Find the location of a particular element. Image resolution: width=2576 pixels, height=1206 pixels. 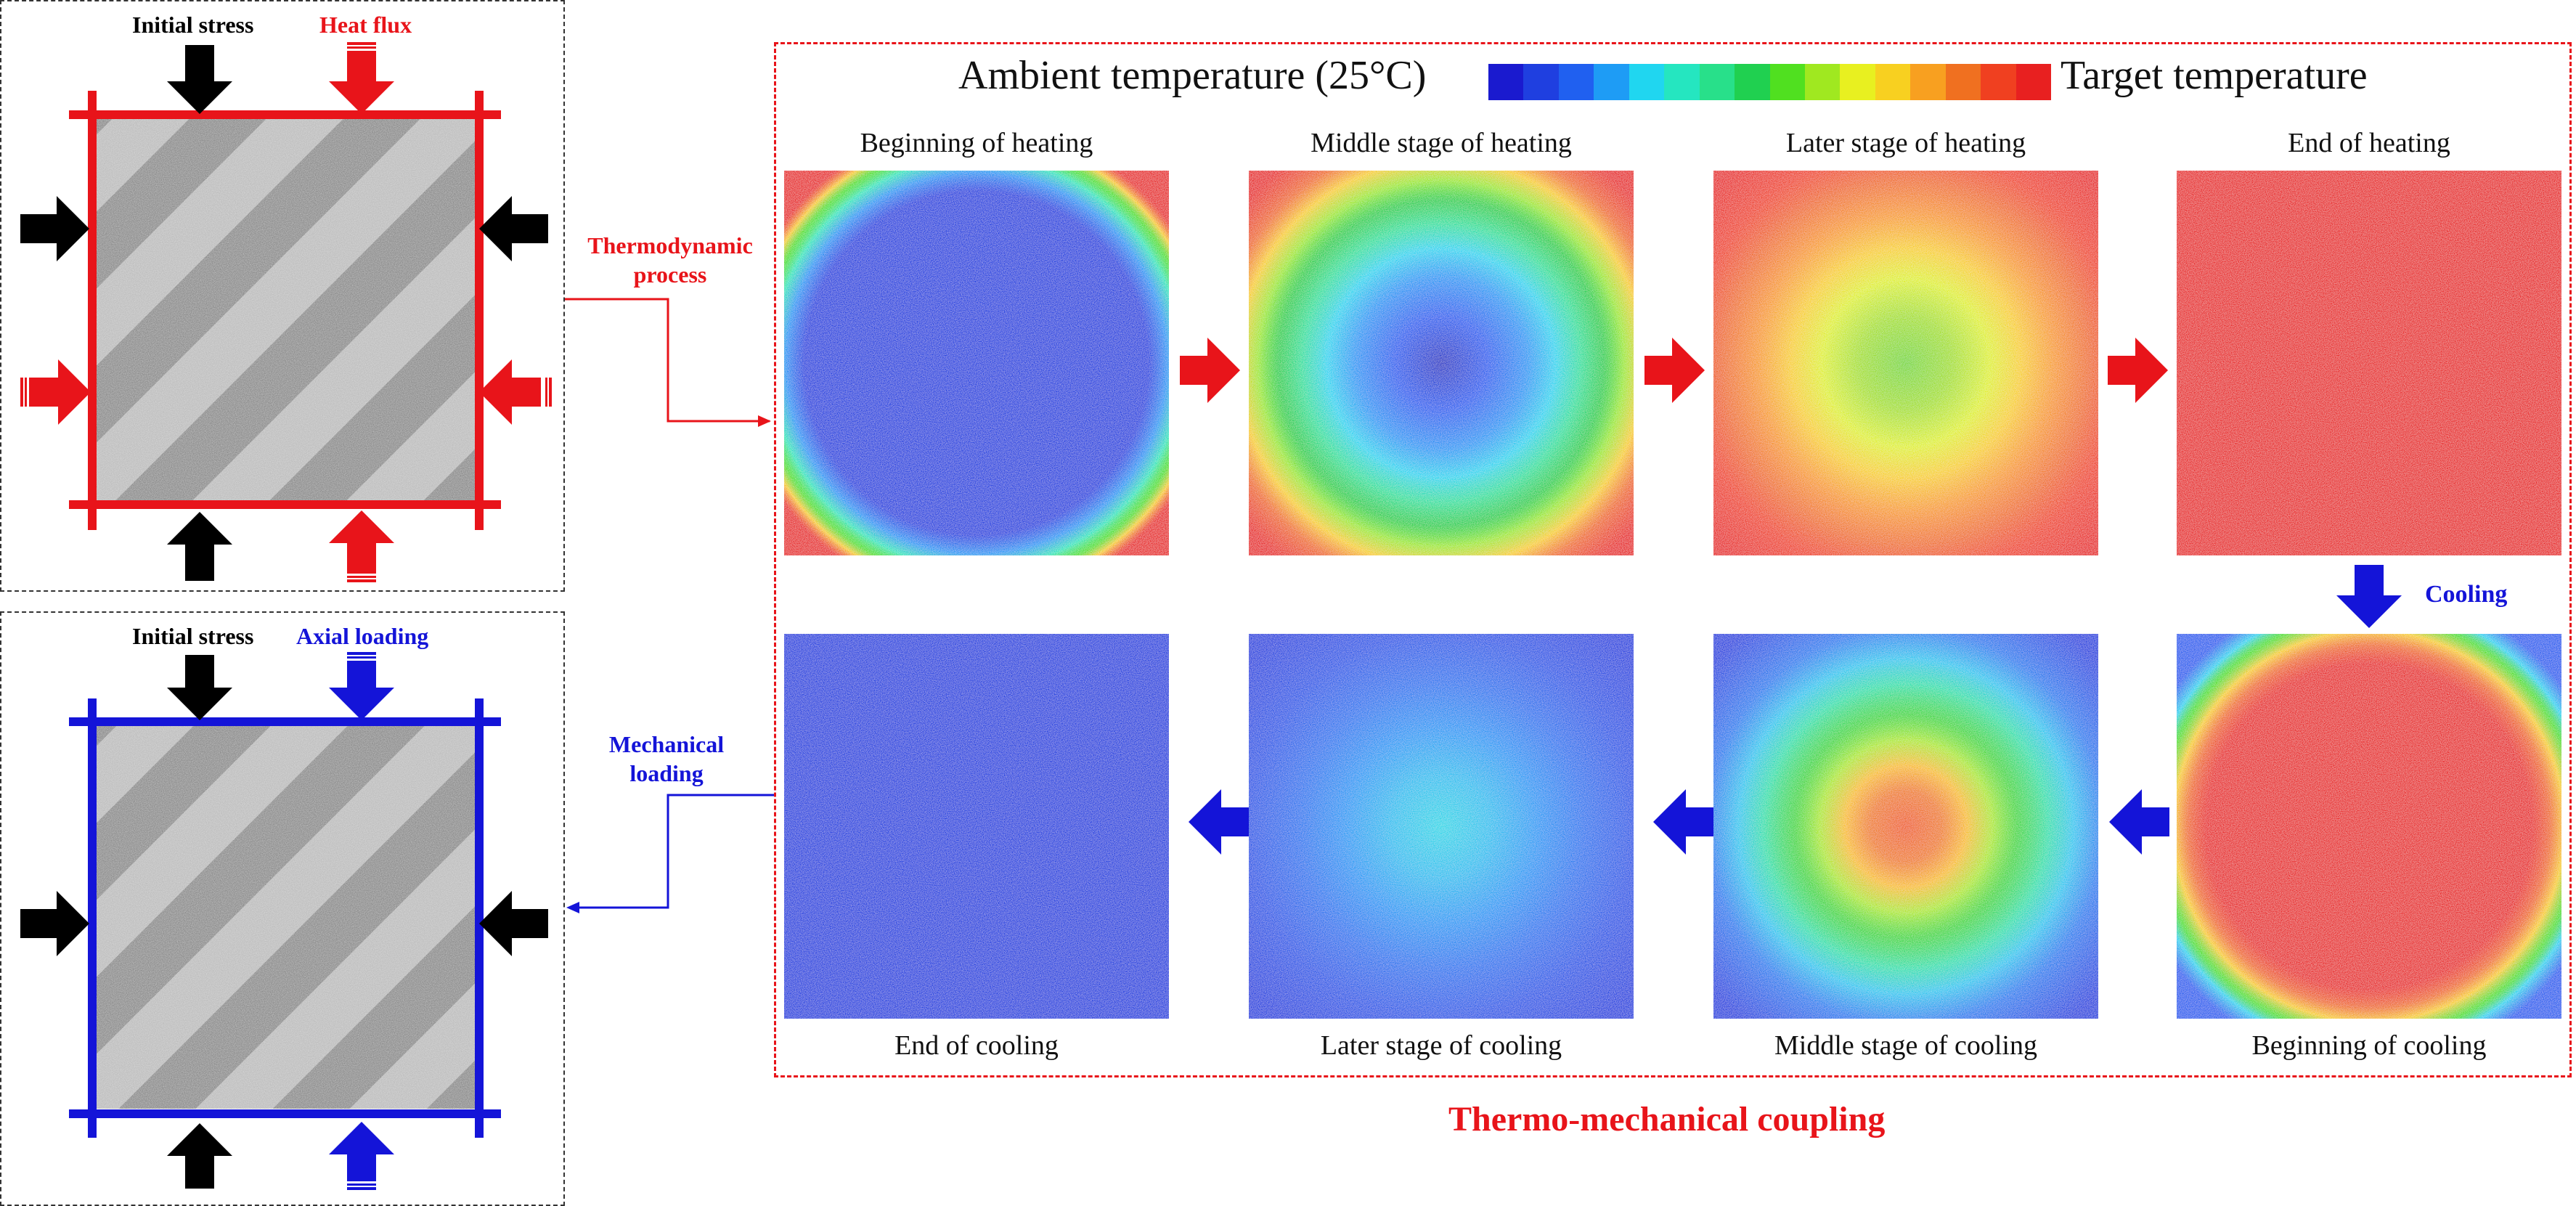

panel-heat-begin is located at coordinates (976, 363).